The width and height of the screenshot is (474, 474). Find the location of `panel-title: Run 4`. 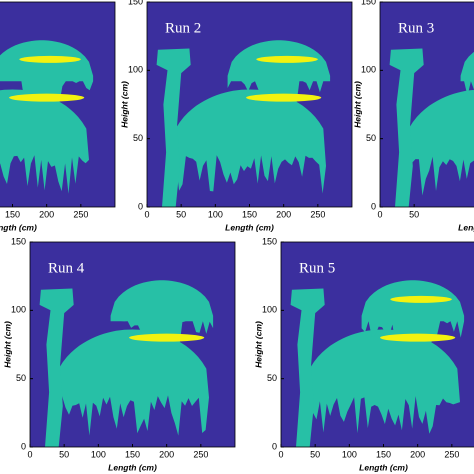

panel-title: Run 4 is located at coordinates (66, 268).